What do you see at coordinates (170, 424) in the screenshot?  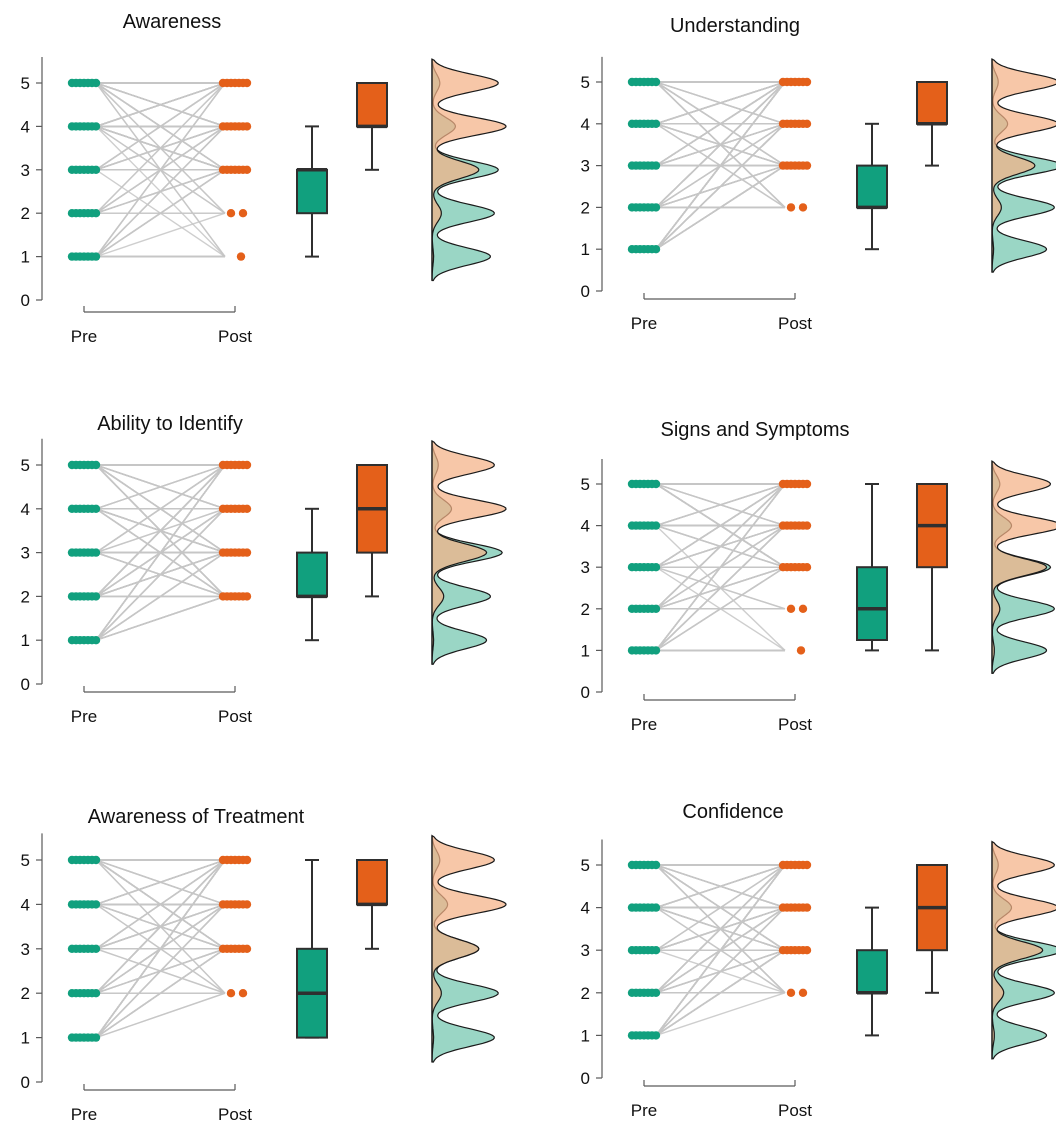 I see `chart-title: Ability to Identify` at bounding box center [170, 424].